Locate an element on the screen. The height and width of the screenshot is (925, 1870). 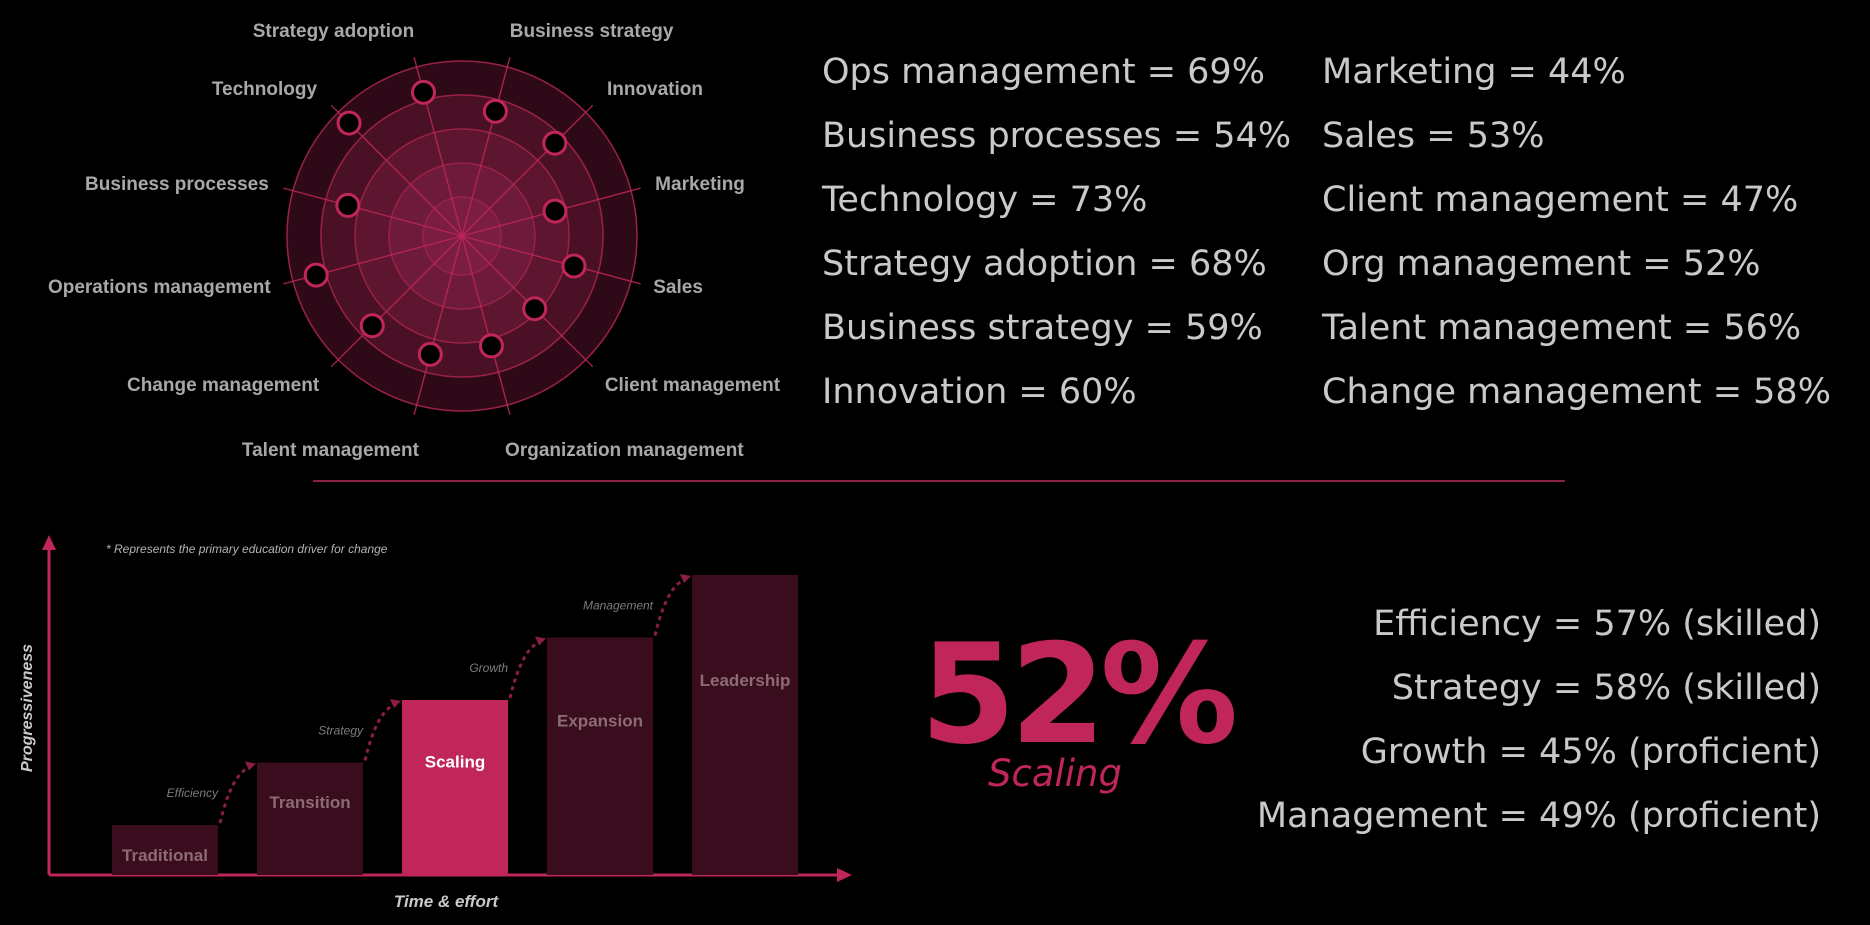
radar-axis-label: Operations management is located at coordinates (159, 287).